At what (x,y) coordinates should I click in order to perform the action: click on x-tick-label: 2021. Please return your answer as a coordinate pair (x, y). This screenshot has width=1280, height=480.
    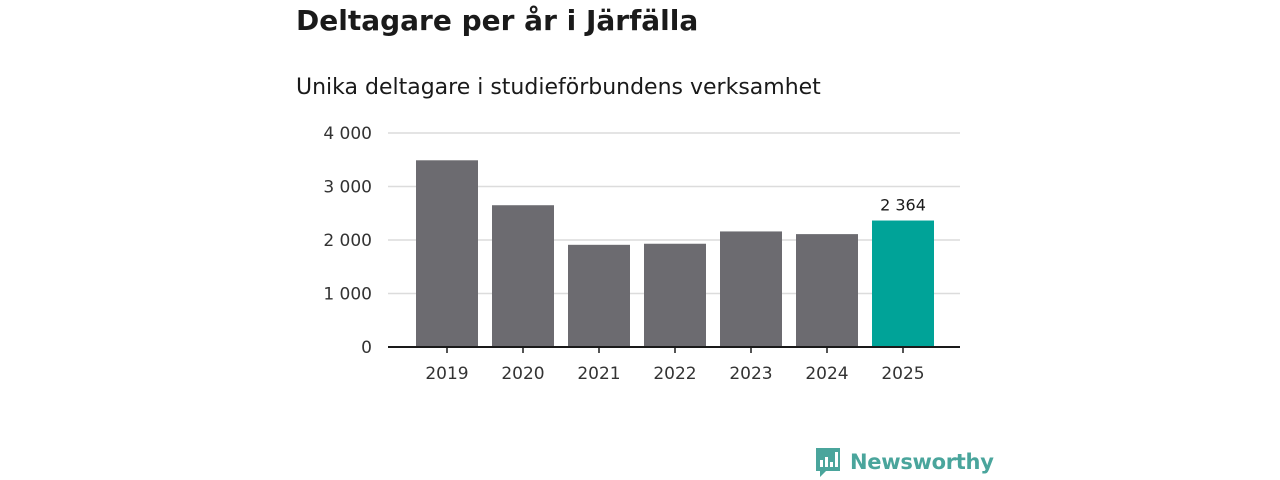
    Looking at the image, I should click on (598, 374).